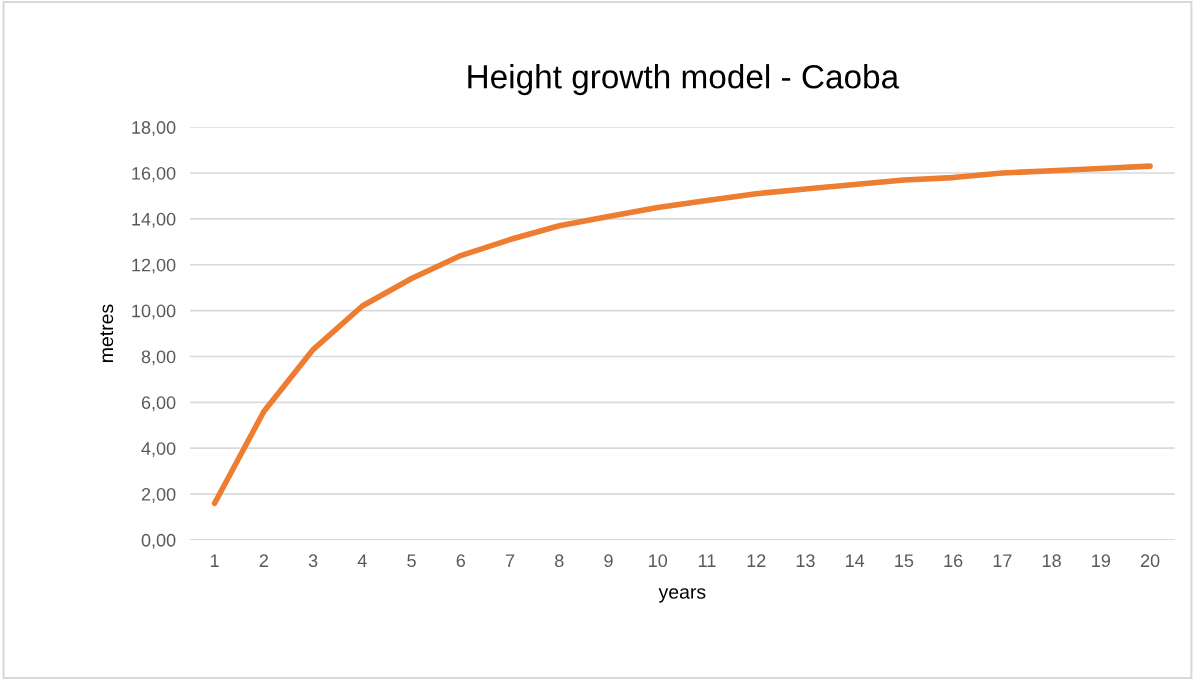 This screenshot has width=1195, height=680. What do you see at coordinates (1002, 560) in the screenshot?
I see `x-tick-label: 17` at bounding box center [1002, 560].